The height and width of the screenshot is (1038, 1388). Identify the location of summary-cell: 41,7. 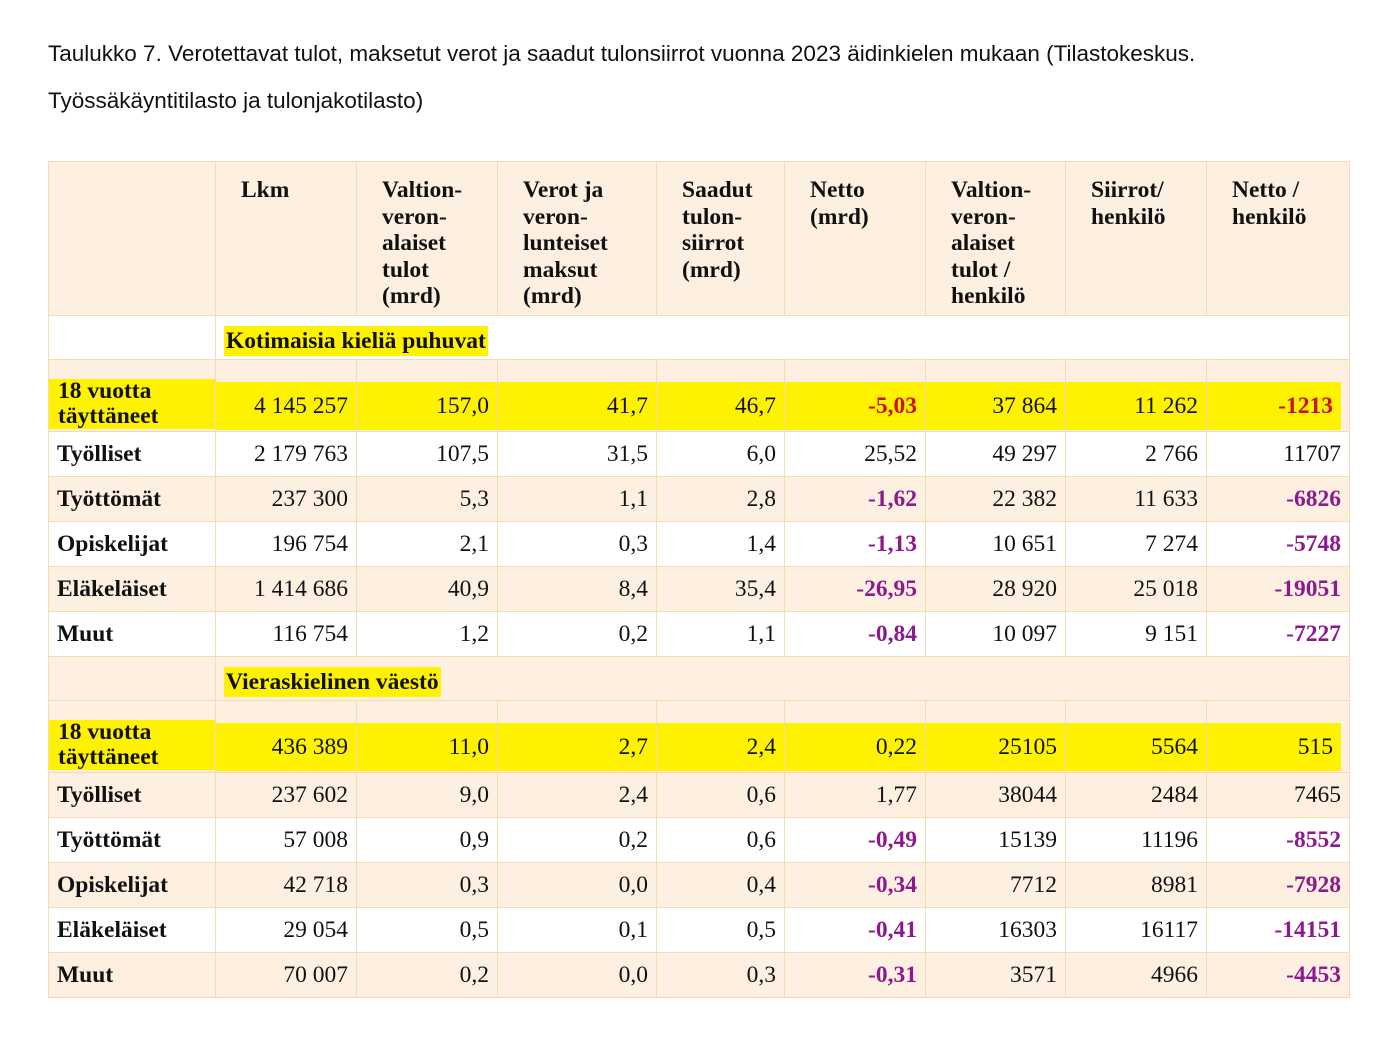
(577, 395).